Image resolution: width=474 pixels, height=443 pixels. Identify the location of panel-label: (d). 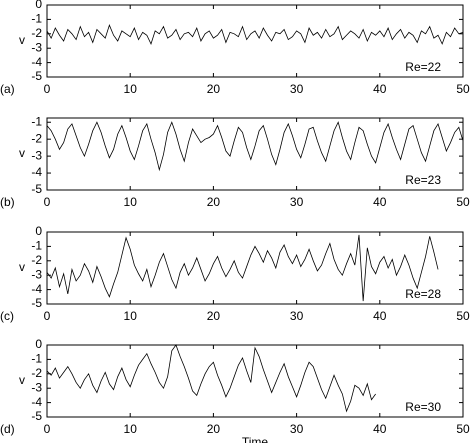
(7, 429).